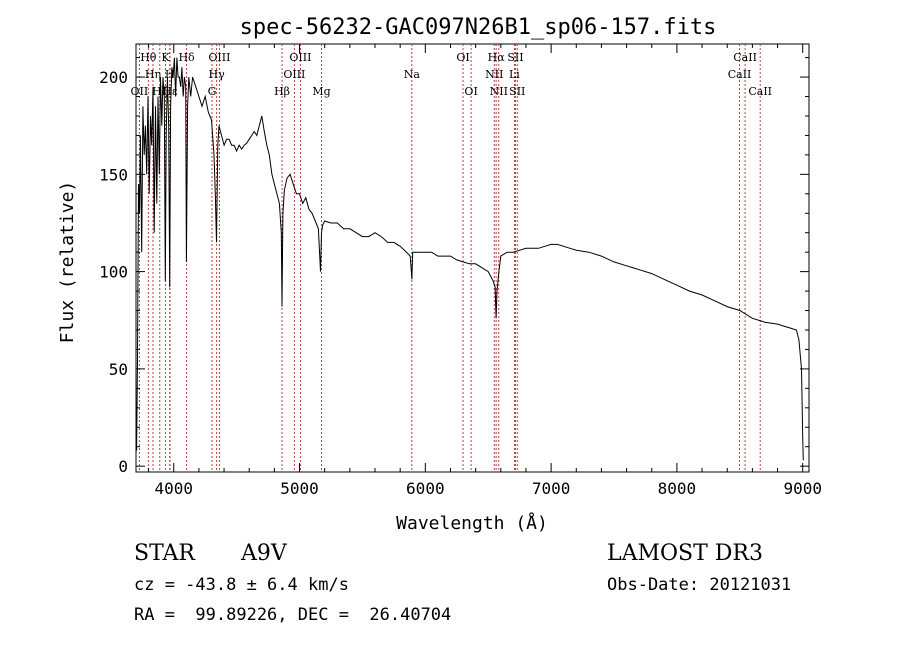  What do you see at coordinates (497, 57) in the screenshot?
I see `line-label: Hα` at bounding box center [497, 57].